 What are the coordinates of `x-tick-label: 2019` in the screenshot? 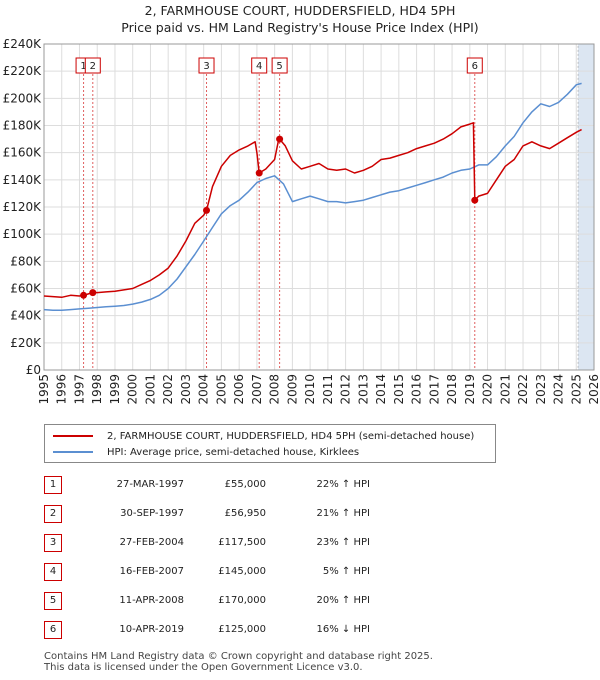 It's located at (470, 389).